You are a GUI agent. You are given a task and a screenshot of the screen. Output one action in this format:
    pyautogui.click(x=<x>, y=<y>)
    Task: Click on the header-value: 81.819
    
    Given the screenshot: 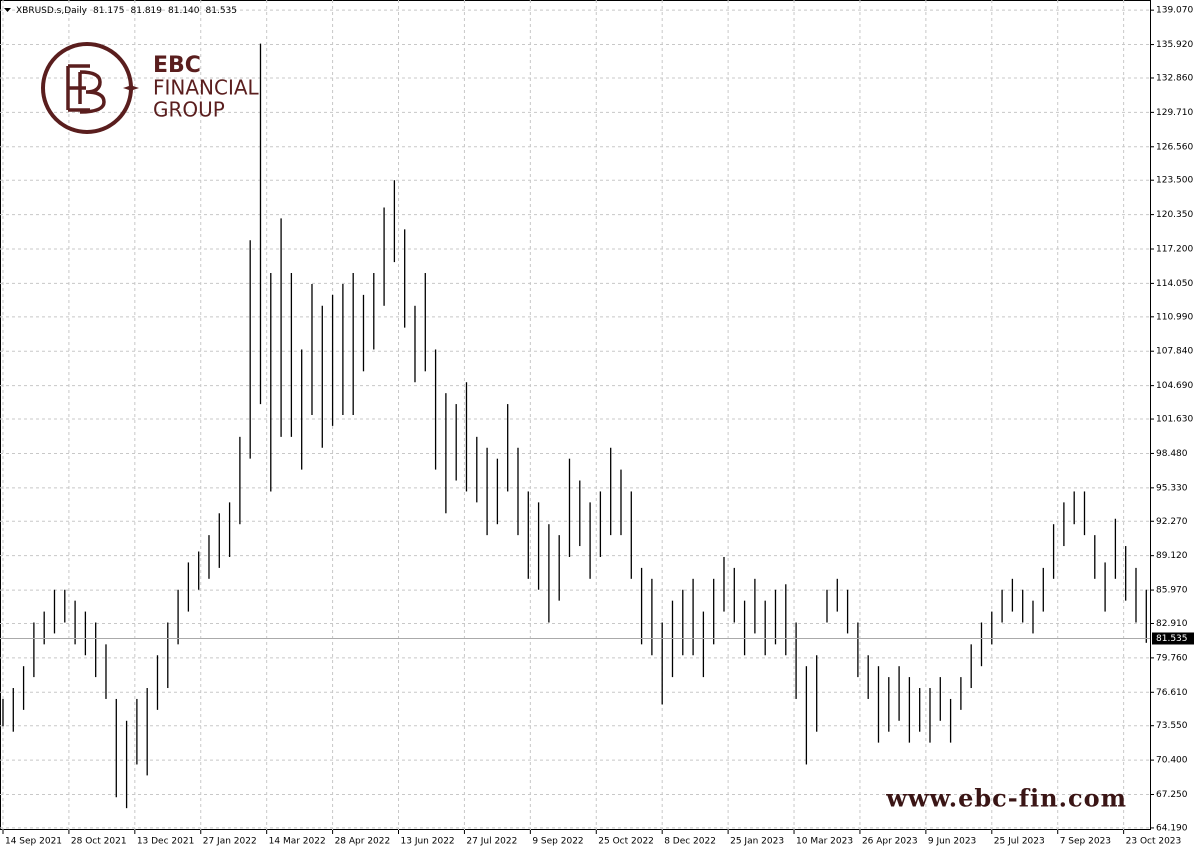 What is the action you would take?
    pyautogui.click(x=147, y=11)
    